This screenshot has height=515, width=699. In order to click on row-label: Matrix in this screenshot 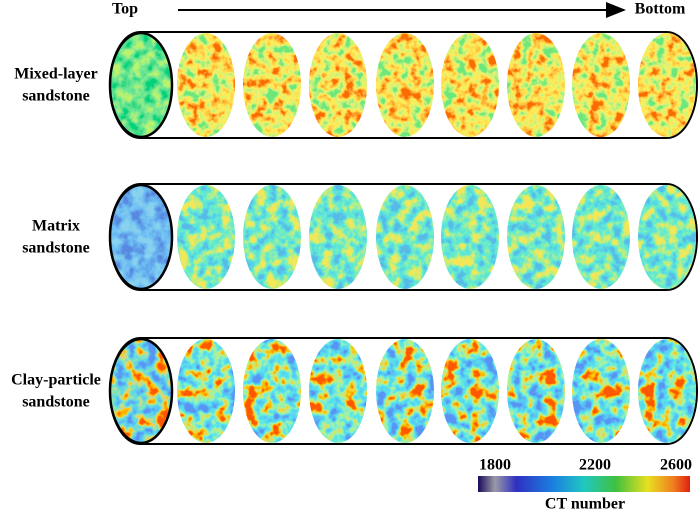, I will do `click(56, 226)`.